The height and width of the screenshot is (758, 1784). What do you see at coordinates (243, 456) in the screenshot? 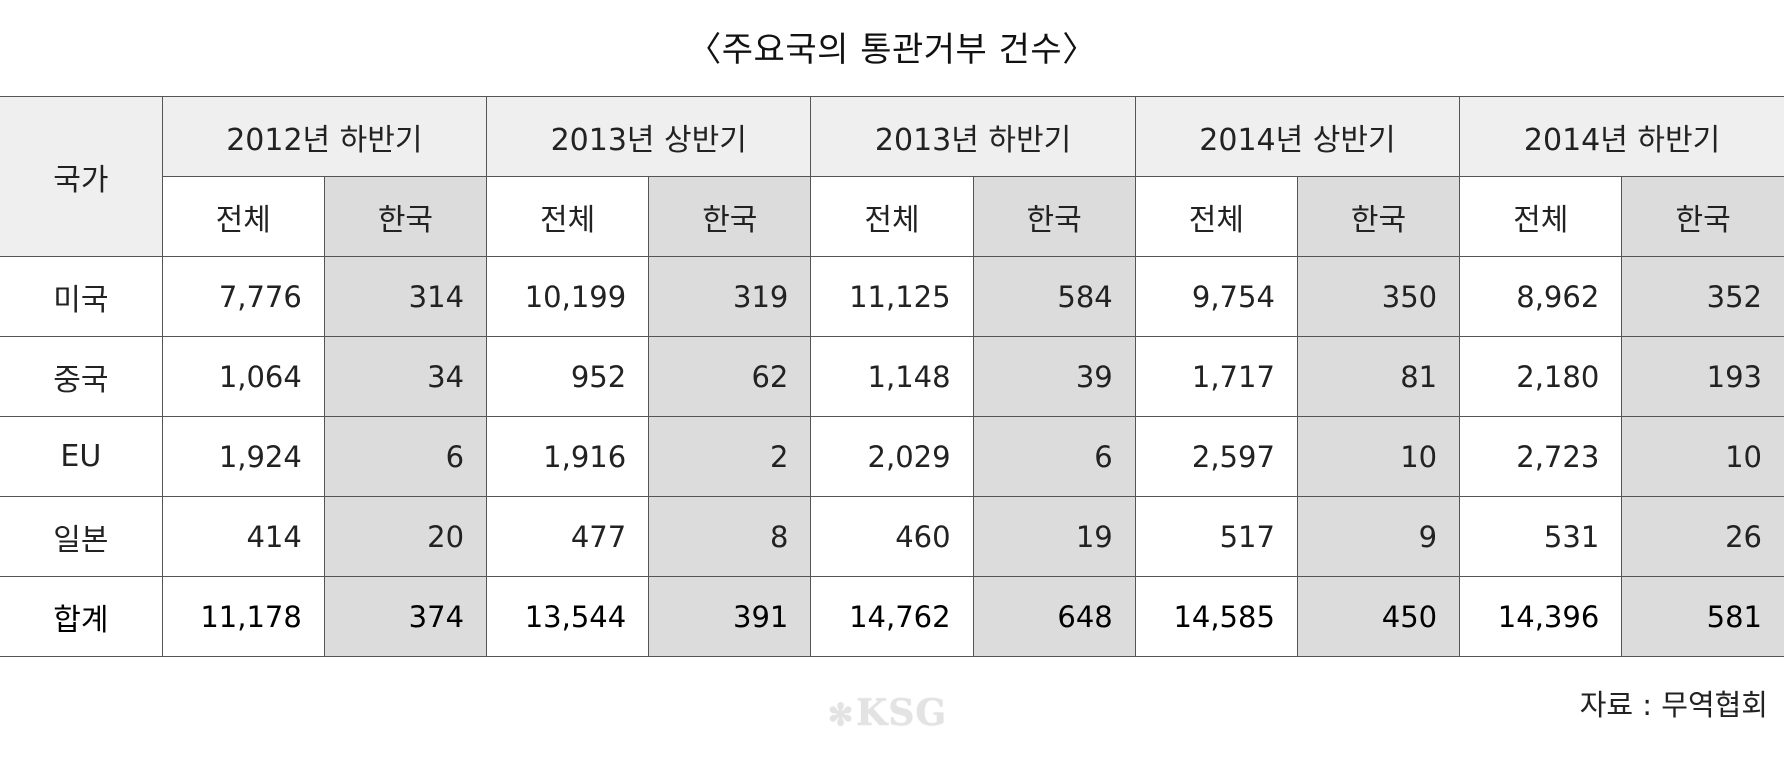
I see `total-value-cell: 1,924` at bounding box center [243, 456].